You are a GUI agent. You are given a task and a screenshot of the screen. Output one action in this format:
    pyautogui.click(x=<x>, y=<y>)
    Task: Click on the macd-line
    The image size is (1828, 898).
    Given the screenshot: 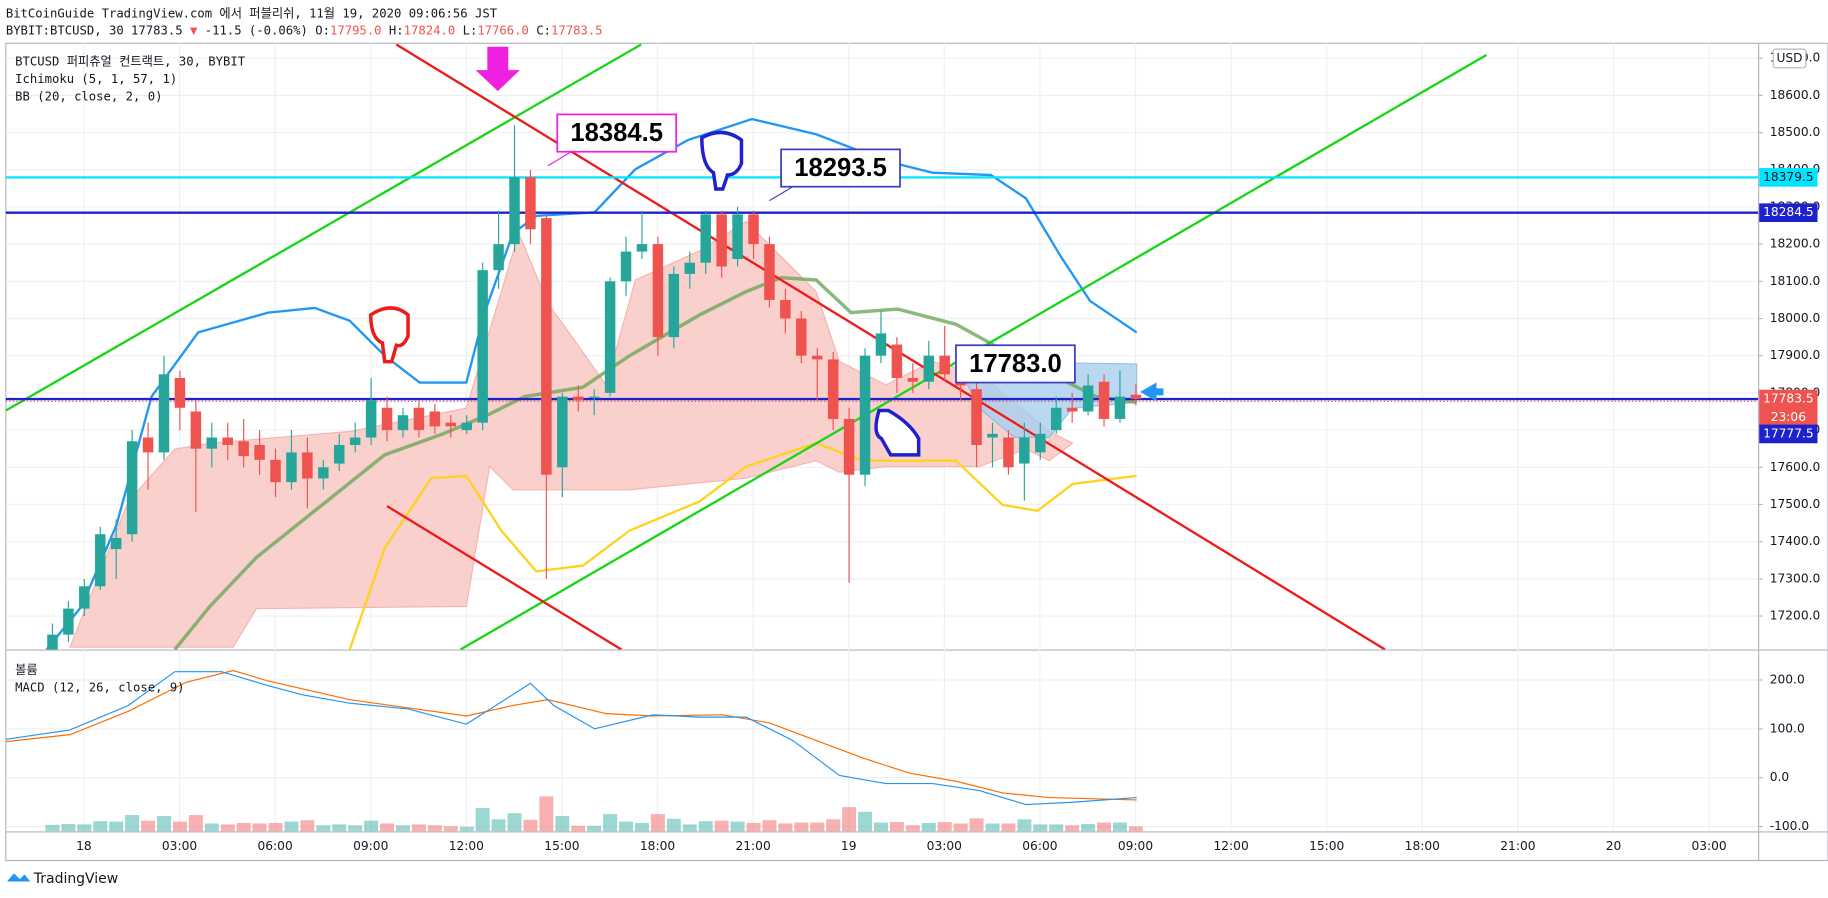 What is the action you would take?
    pyautogui.click(x=571, y=738)
    